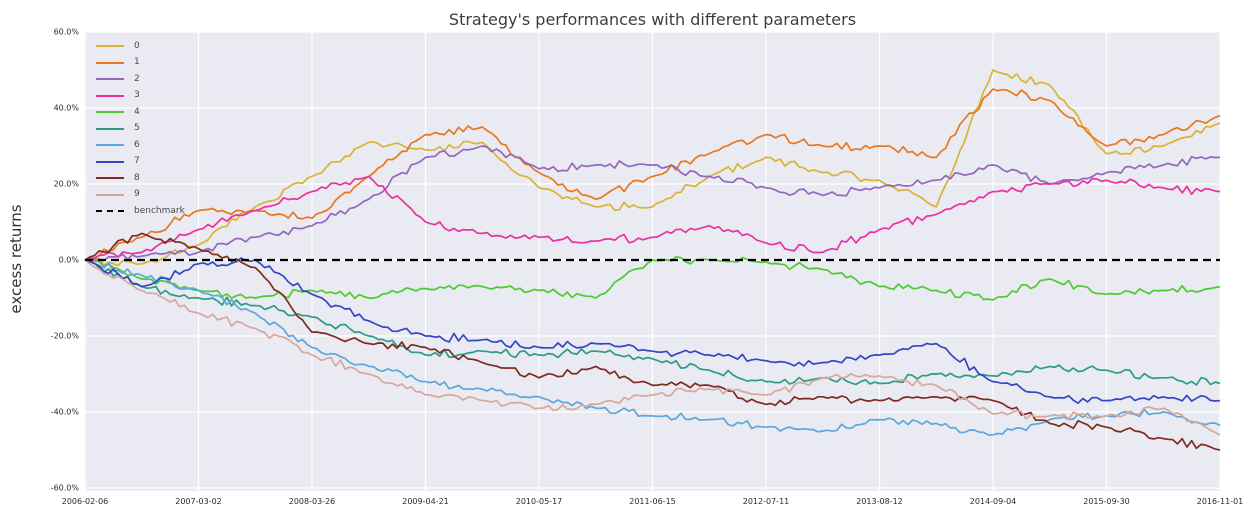  I want to click on legend-label: 4, so click(137, 111).